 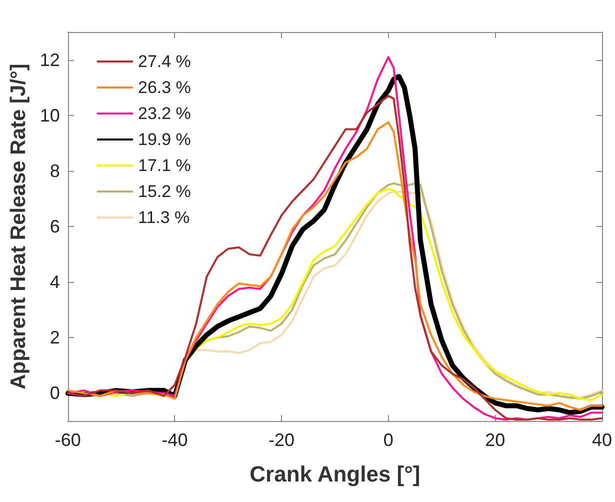 I want to click on legend-label: 15.2 %, so click(x=164, y=191).